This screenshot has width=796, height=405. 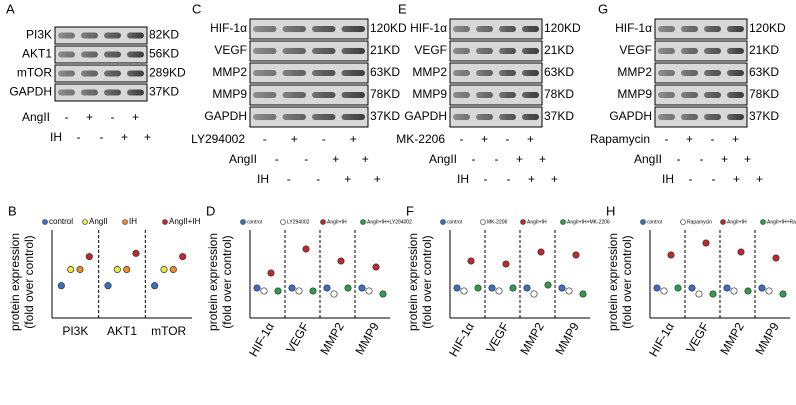 What do you see at coordinates (429, 94) in the screenshot?
I see `protein-name: MMP9` at bounding box center [429, 94].